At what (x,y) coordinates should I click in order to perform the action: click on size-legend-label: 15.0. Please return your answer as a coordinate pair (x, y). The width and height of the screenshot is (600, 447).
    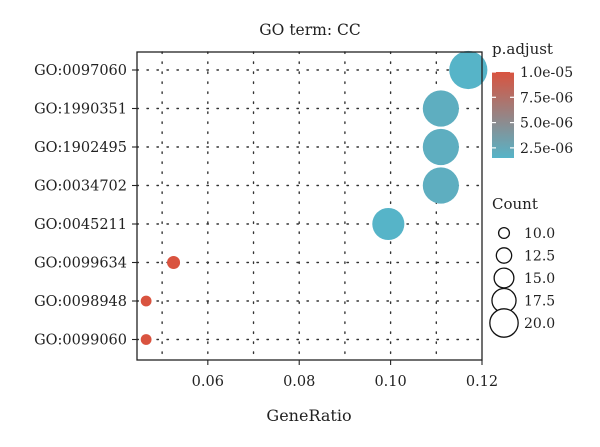
    Looking at the image, I should click on (539, 279).